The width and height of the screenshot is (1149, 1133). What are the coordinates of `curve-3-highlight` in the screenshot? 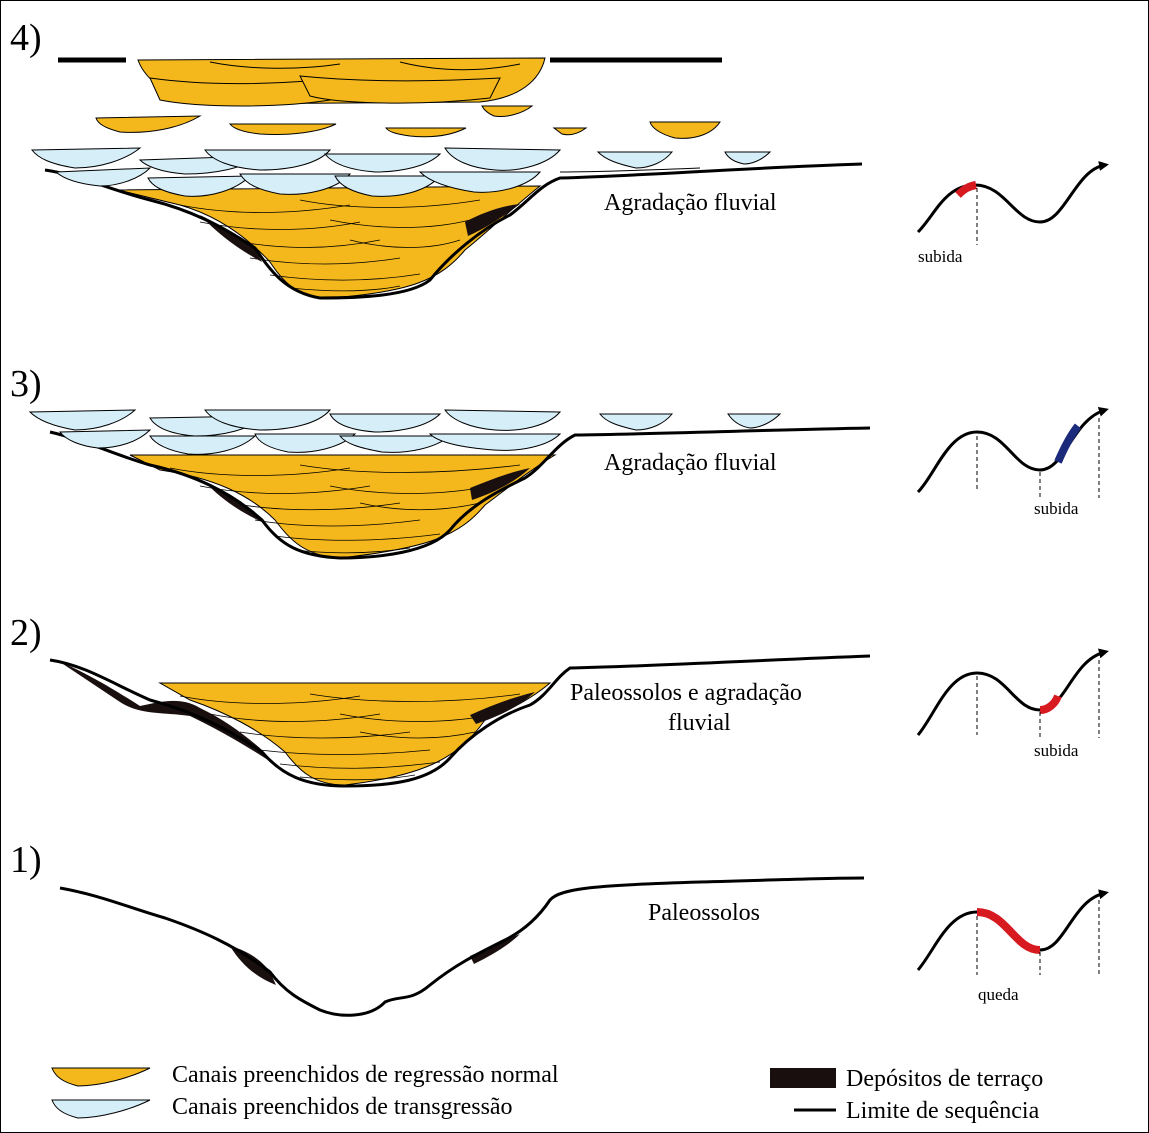 It's located at (1068, 443).